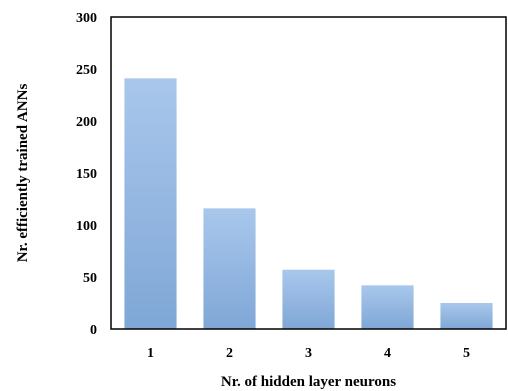 The width and height of the screenshot is (508, 391). I want to click on y-tick-label-200: 200, so click(86, 122).